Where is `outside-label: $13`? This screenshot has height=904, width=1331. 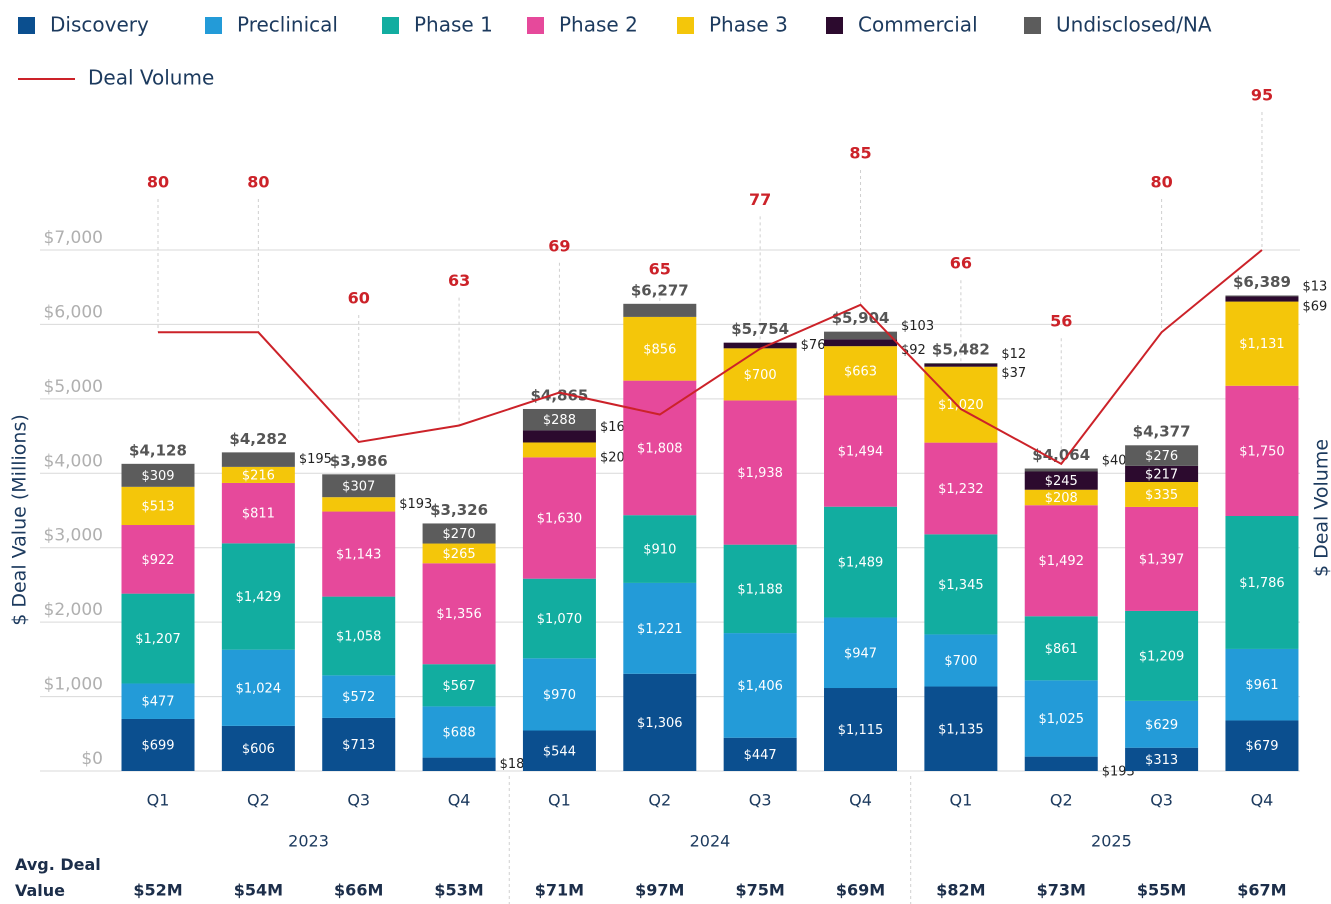 outside-label: $13 is located at coordinates (1314, 286).